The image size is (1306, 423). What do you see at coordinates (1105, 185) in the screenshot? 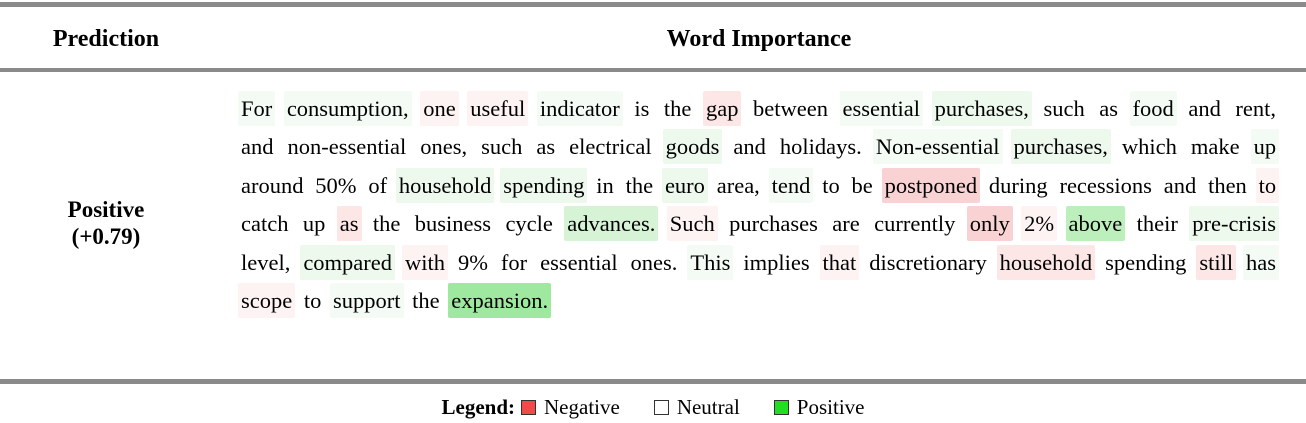
I see `word-token: recessions` at bounding box center [1105, 185].